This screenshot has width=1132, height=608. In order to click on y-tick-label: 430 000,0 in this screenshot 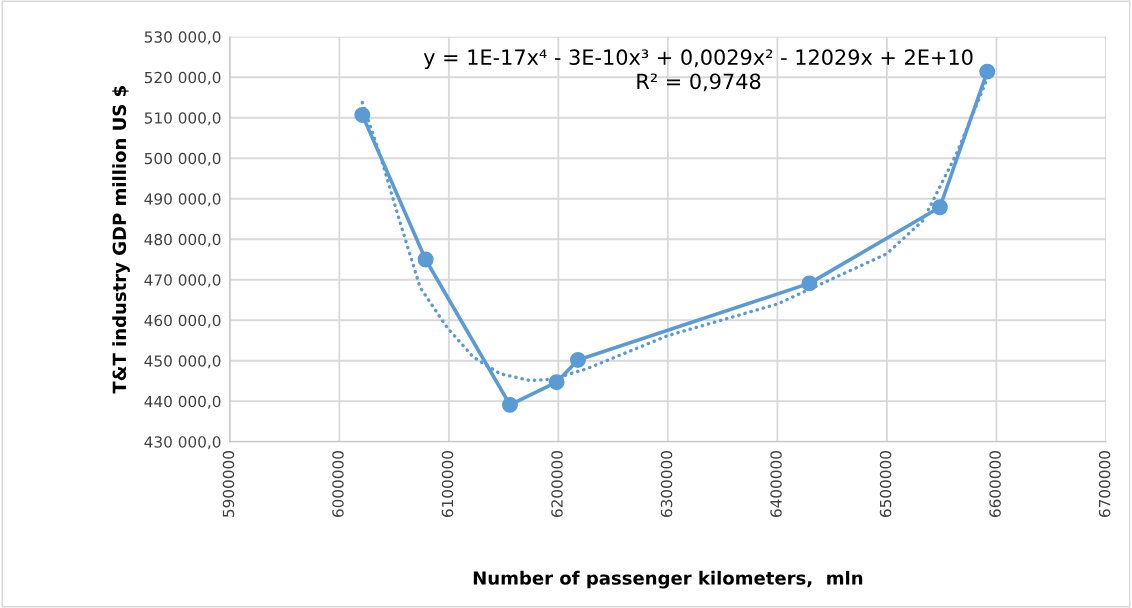, I will do `click(182, 443)`.